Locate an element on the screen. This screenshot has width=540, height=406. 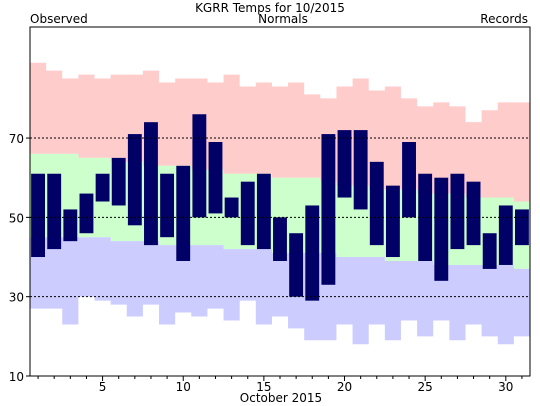
y-tick-label: 50 is located at coordinates (16, 218).